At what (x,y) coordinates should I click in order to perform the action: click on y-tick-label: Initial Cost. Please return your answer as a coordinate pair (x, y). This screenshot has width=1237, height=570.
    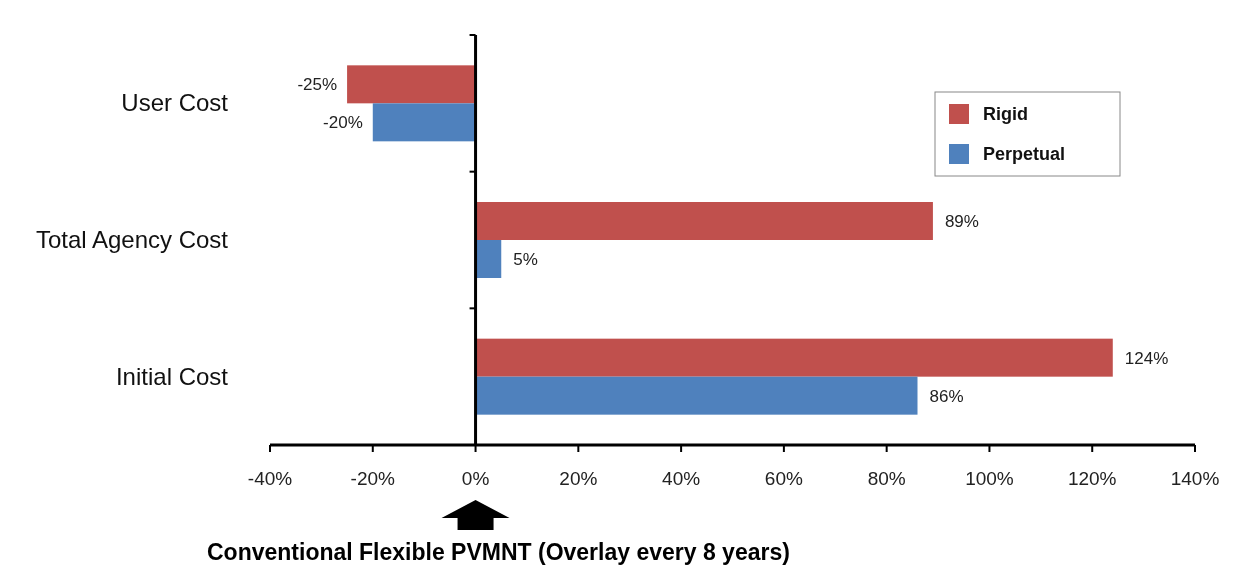
    Looking at the image, I should click on (172, 376).